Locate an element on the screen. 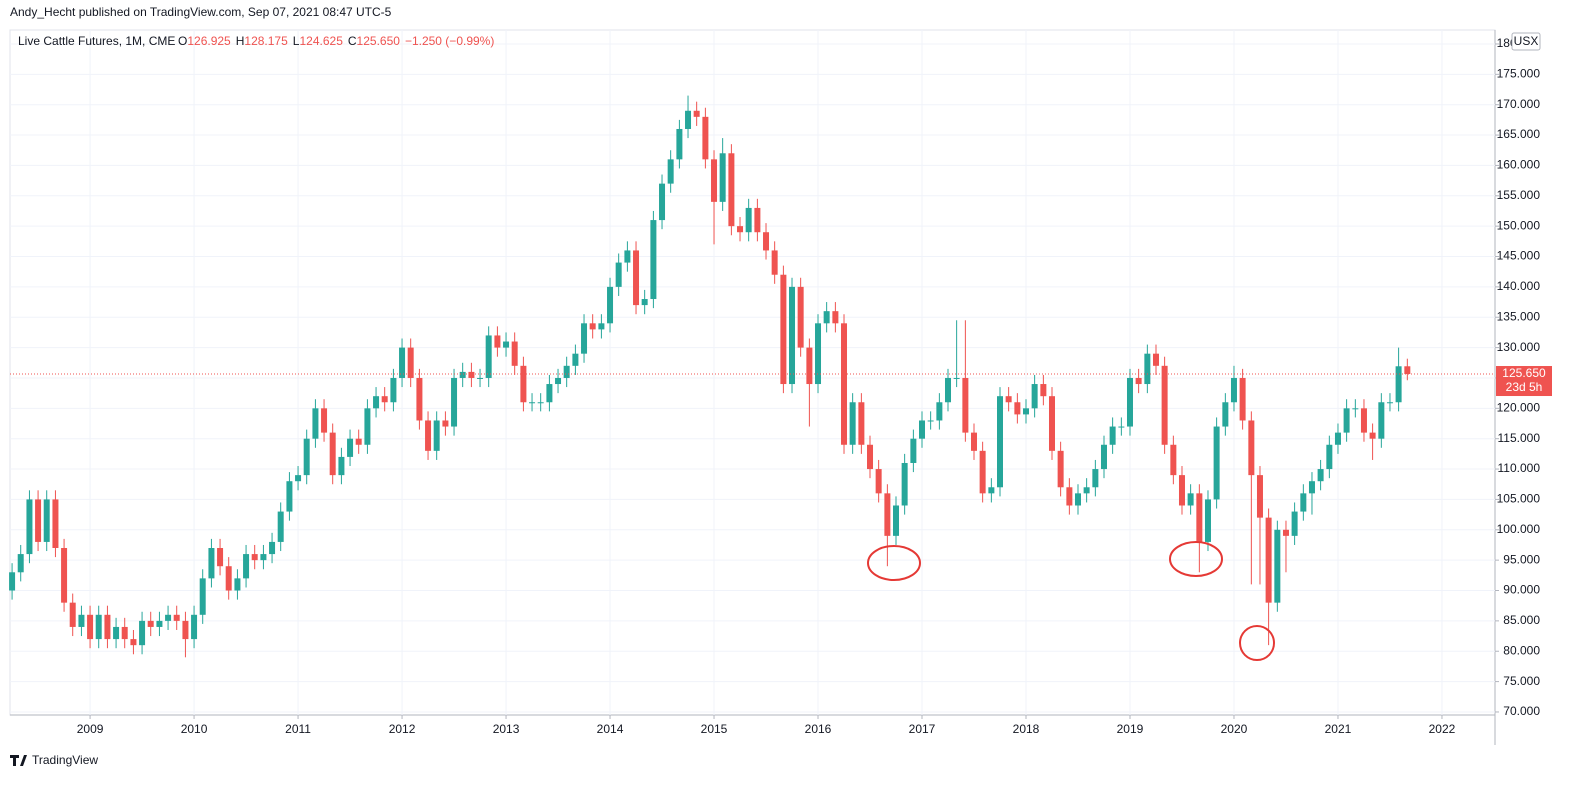 Image resolution: width=1594 pixels, height=791 pixels. footer: TradingView is located at coordinates (65, 760).